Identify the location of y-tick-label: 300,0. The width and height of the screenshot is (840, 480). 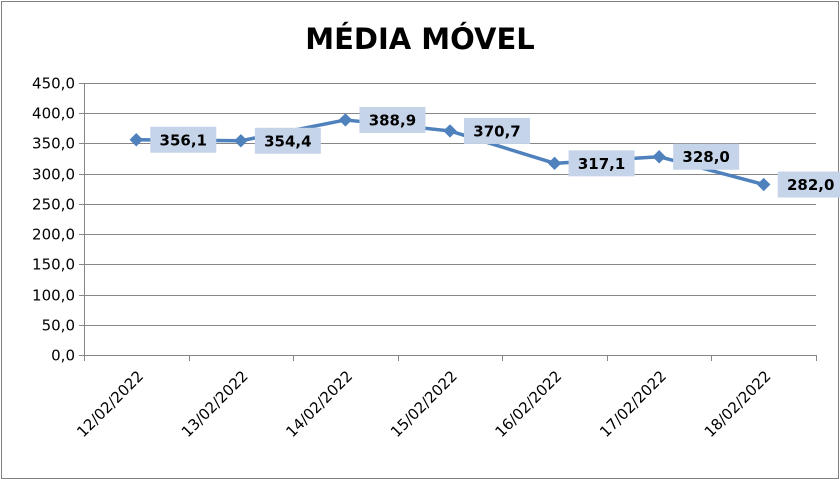
(53, 175).